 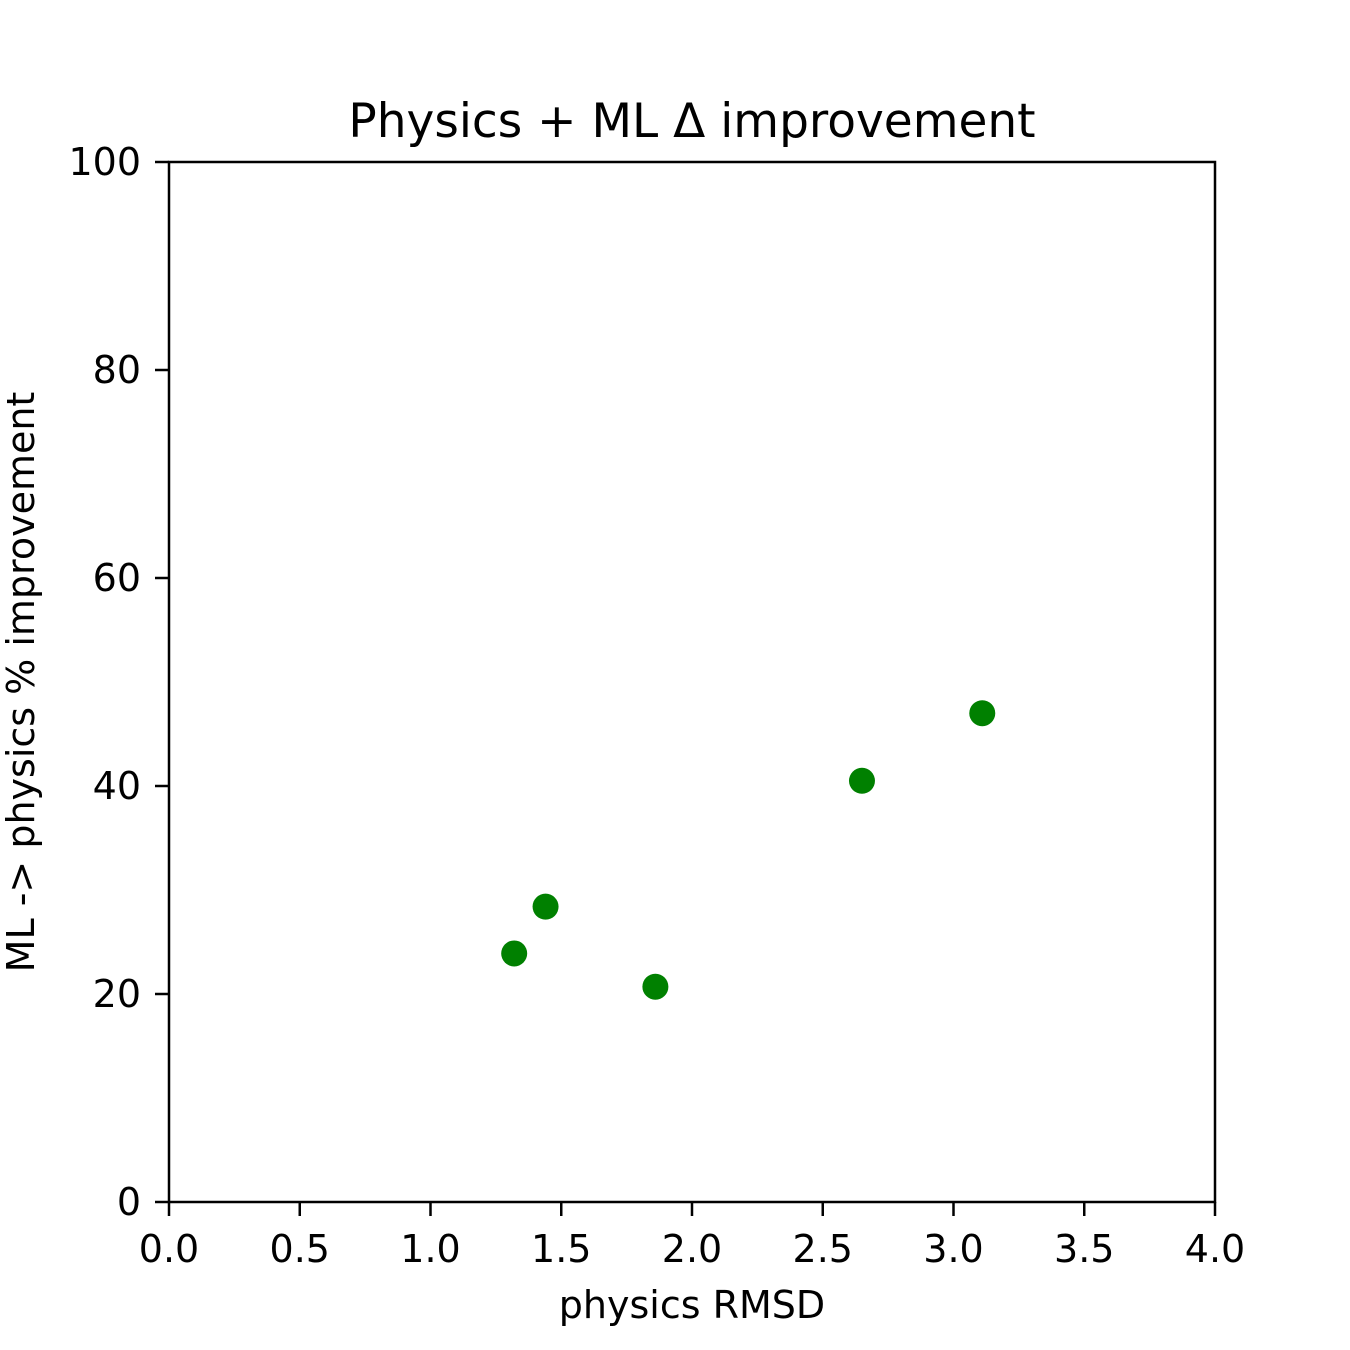 I want to click on x-tick-label: 0.5, so click(x=300, y=1249).